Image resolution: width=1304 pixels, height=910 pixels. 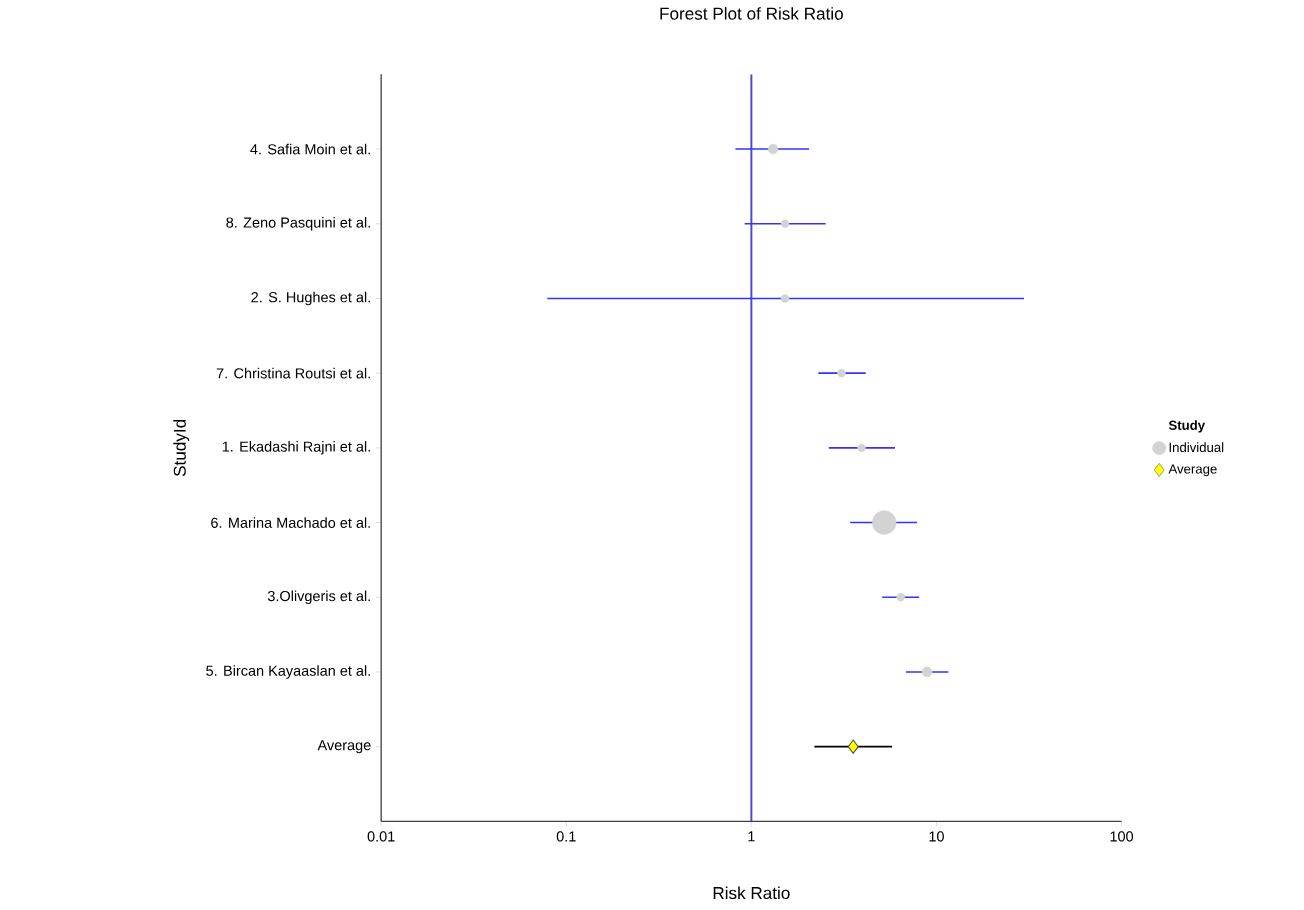 I want to click on y-tick-label: 3.Olivgeris et al., so click(x=318, y=597).